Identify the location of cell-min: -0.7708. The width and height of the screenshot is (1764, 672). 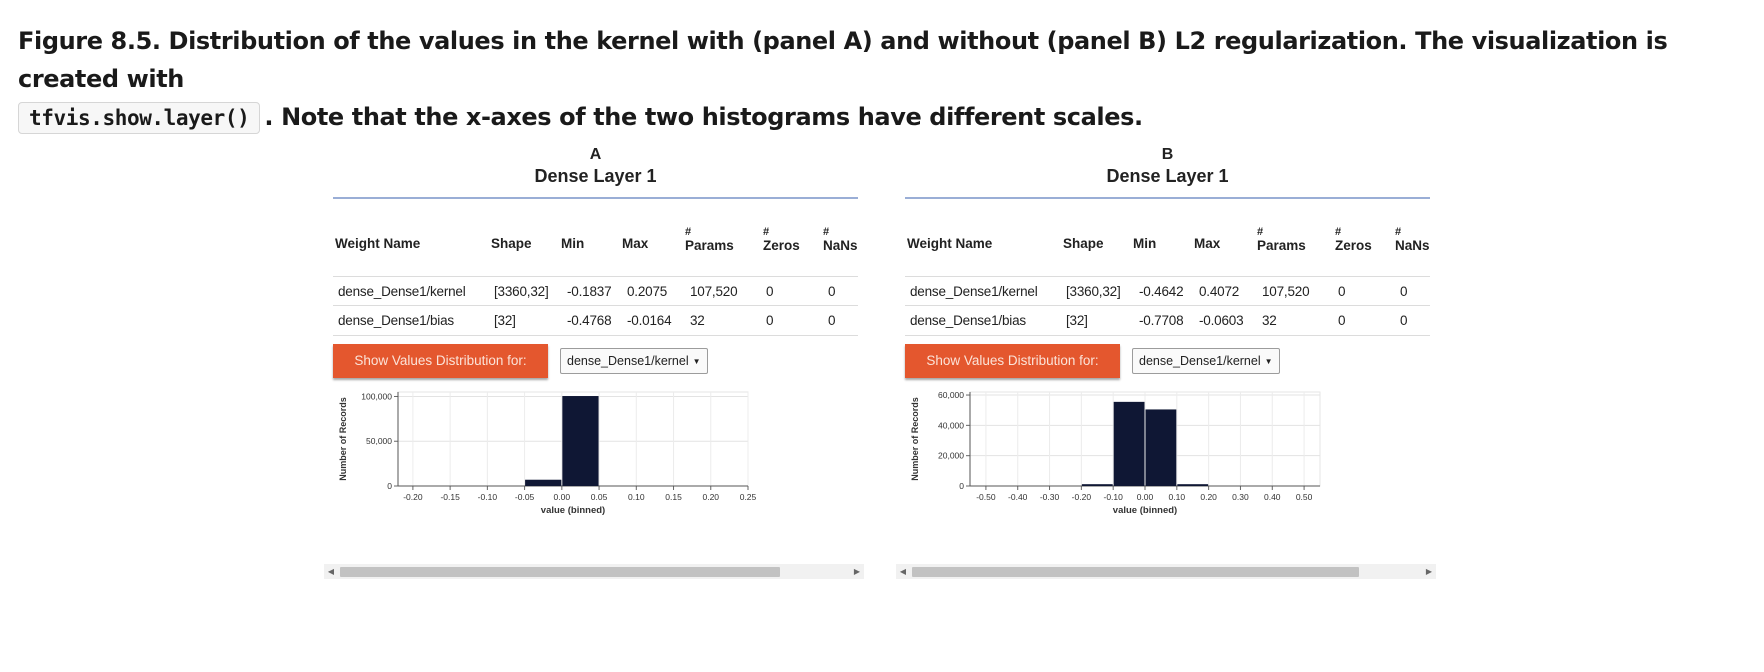
(1161, 320).